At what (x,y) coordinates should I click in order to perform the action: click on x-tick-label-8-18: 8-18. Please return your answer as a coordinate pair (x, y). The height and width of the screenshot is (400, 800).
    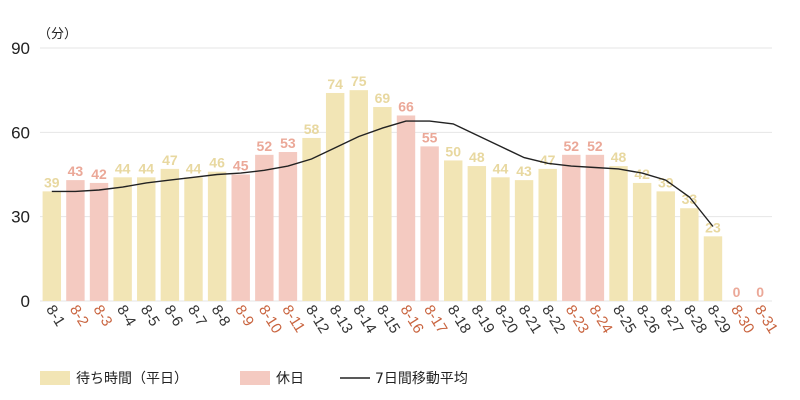
    Looking at the image, I should click on (459, 319).